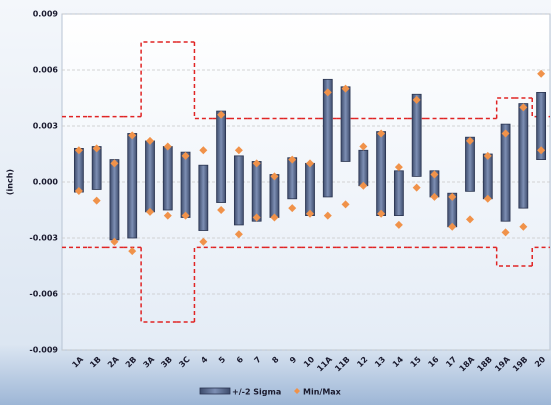 This screenshot has width=551, height=405. What do you see at coordinates (240, 360) in the screenshot?
I see `x-tick-label: 6` at bounding box center [240, 360].